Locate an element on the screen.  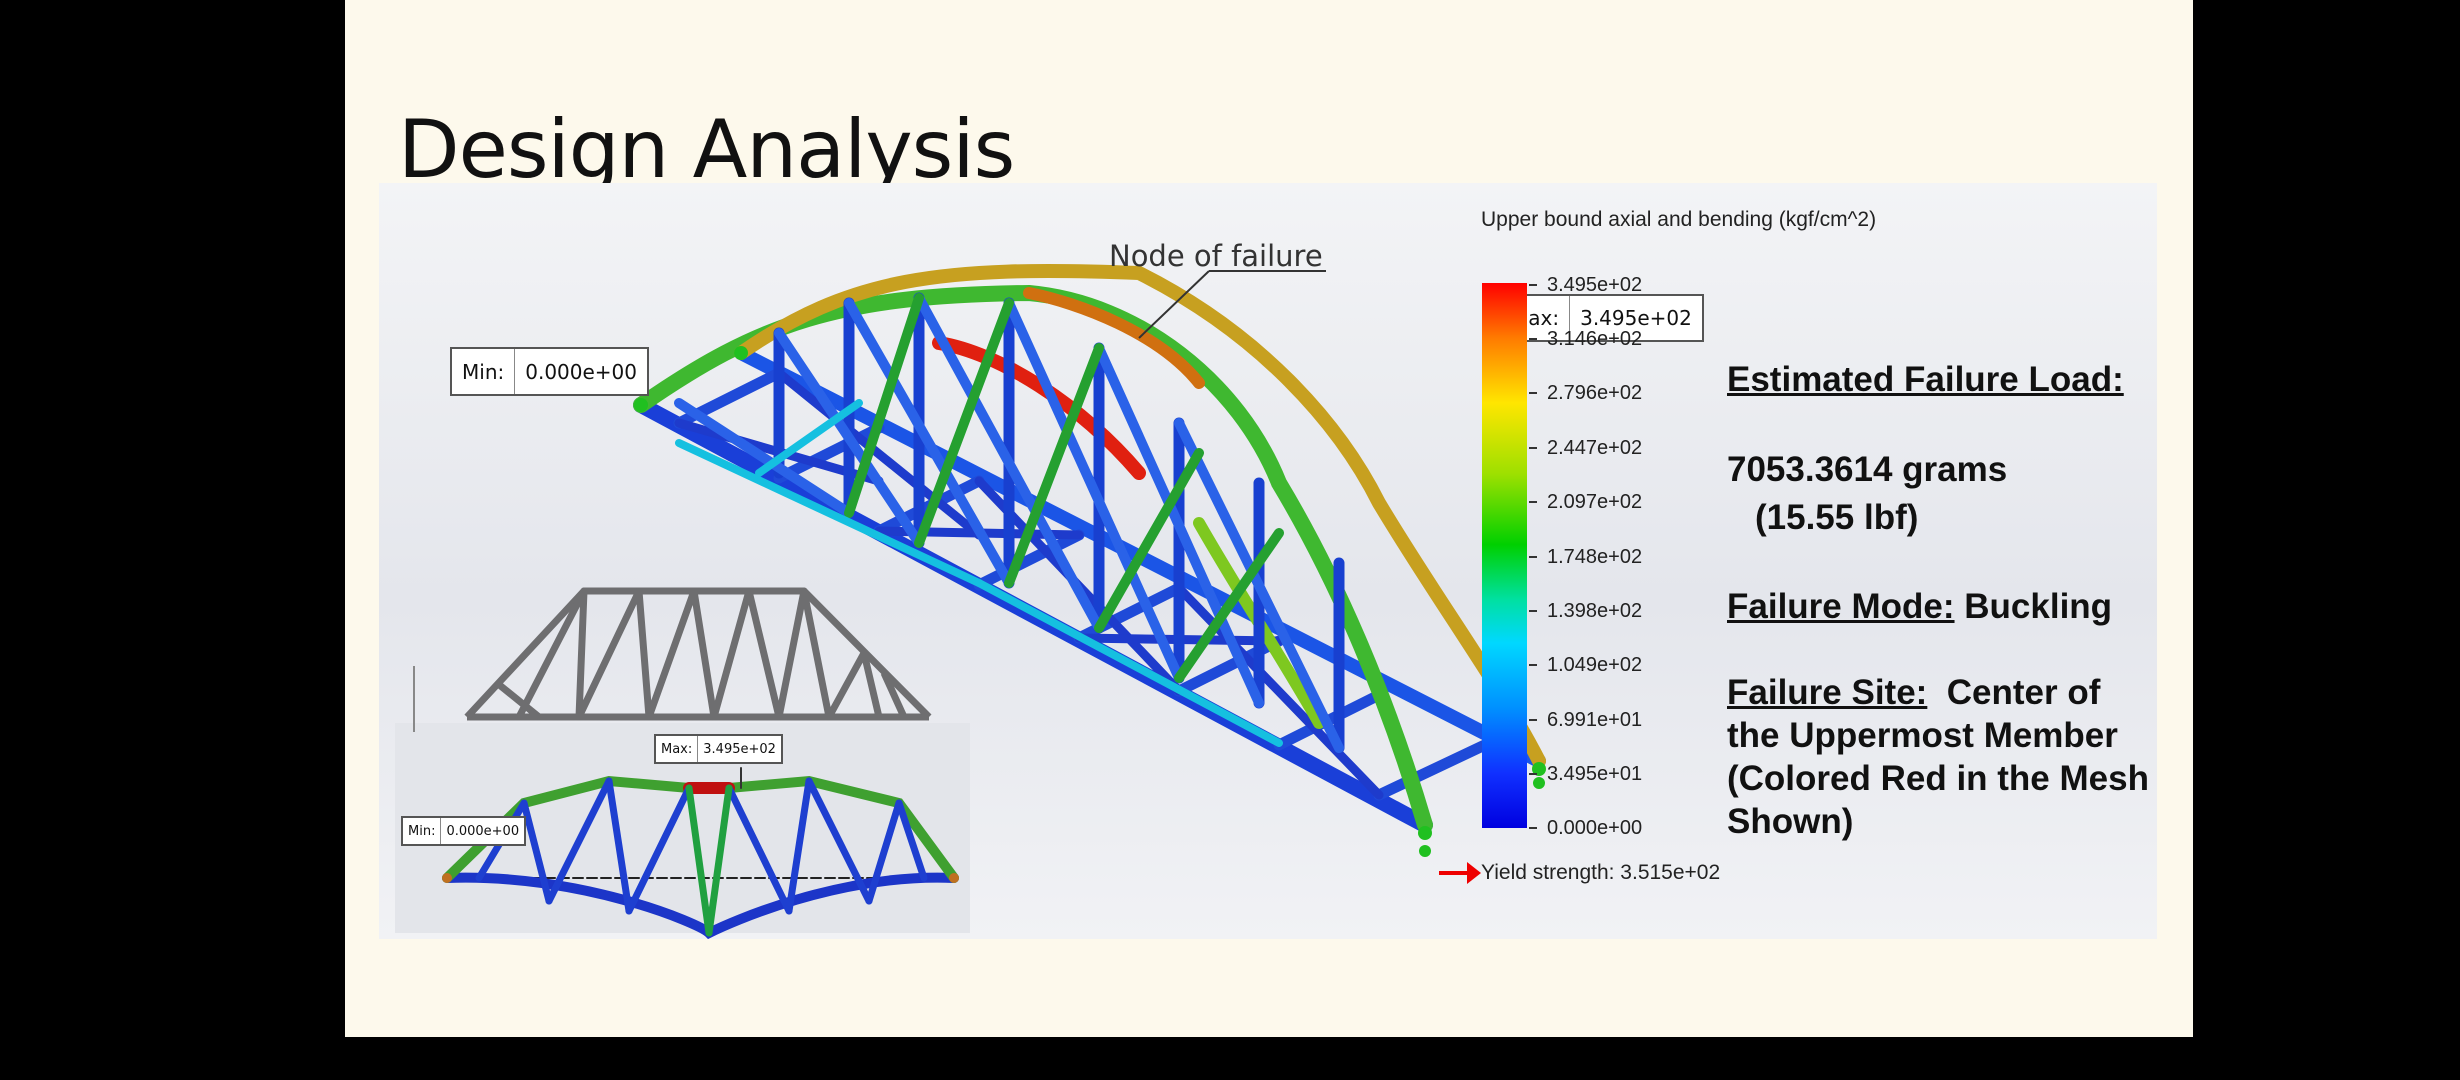
legend-tick: 2.796e+02 is located at coordinates (1639, 393).